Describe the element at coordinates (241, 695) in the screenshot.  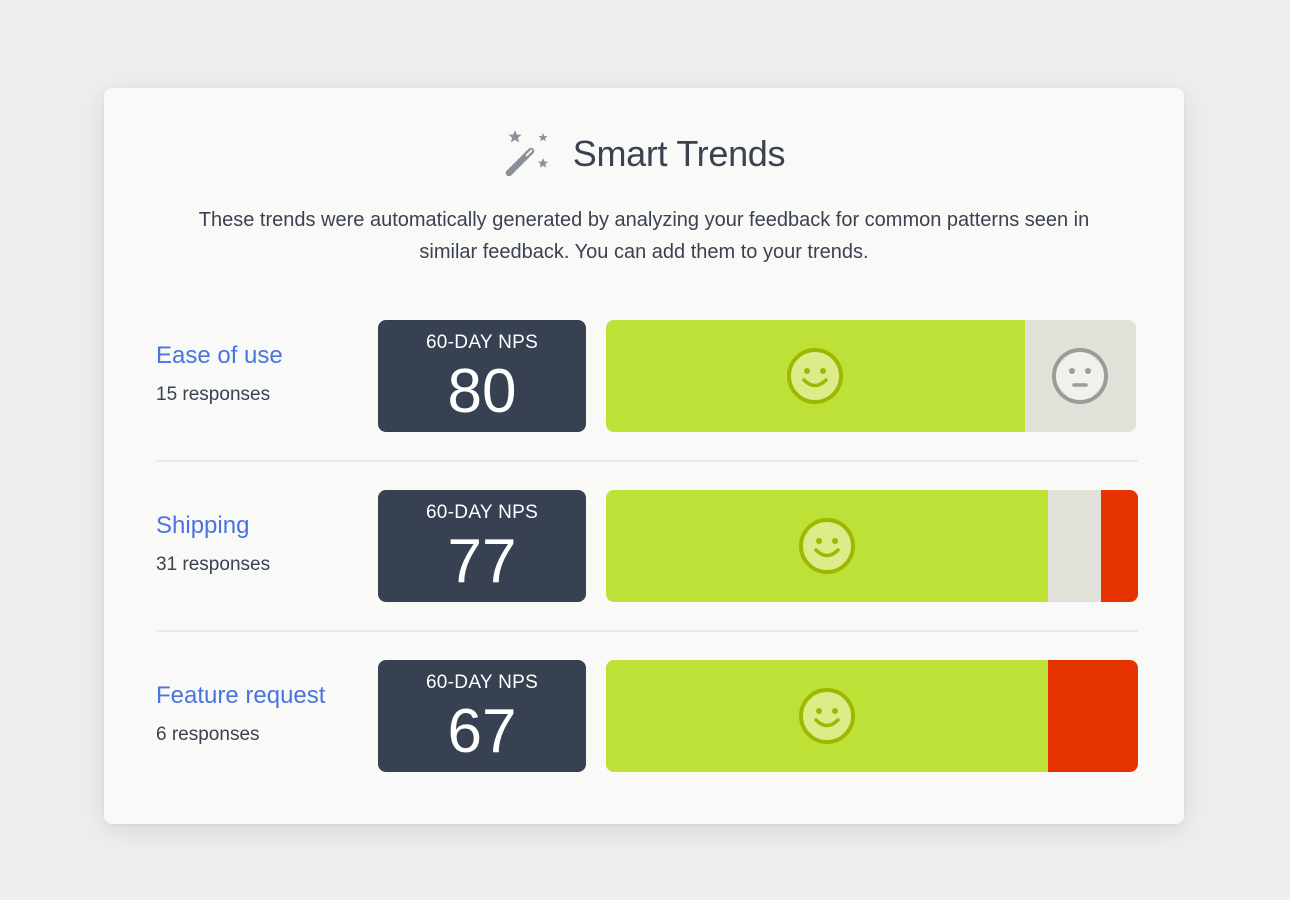
I see `trend-name-link: Feature request` at that location.